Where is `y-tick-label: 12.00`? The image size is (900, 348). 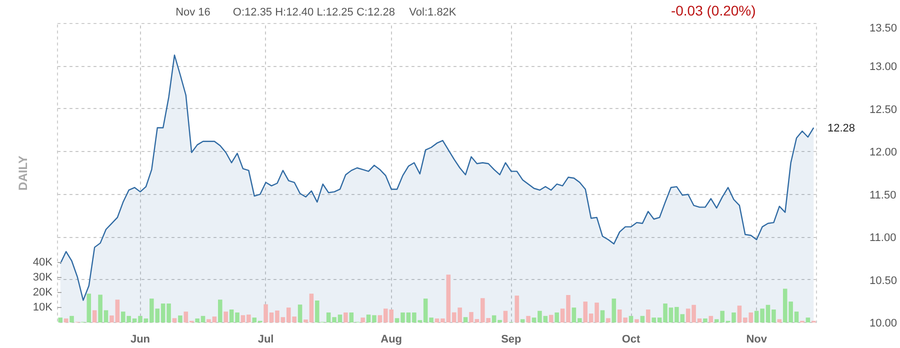 y-tick-label: 12.00 is located at coordinates (884, 152).